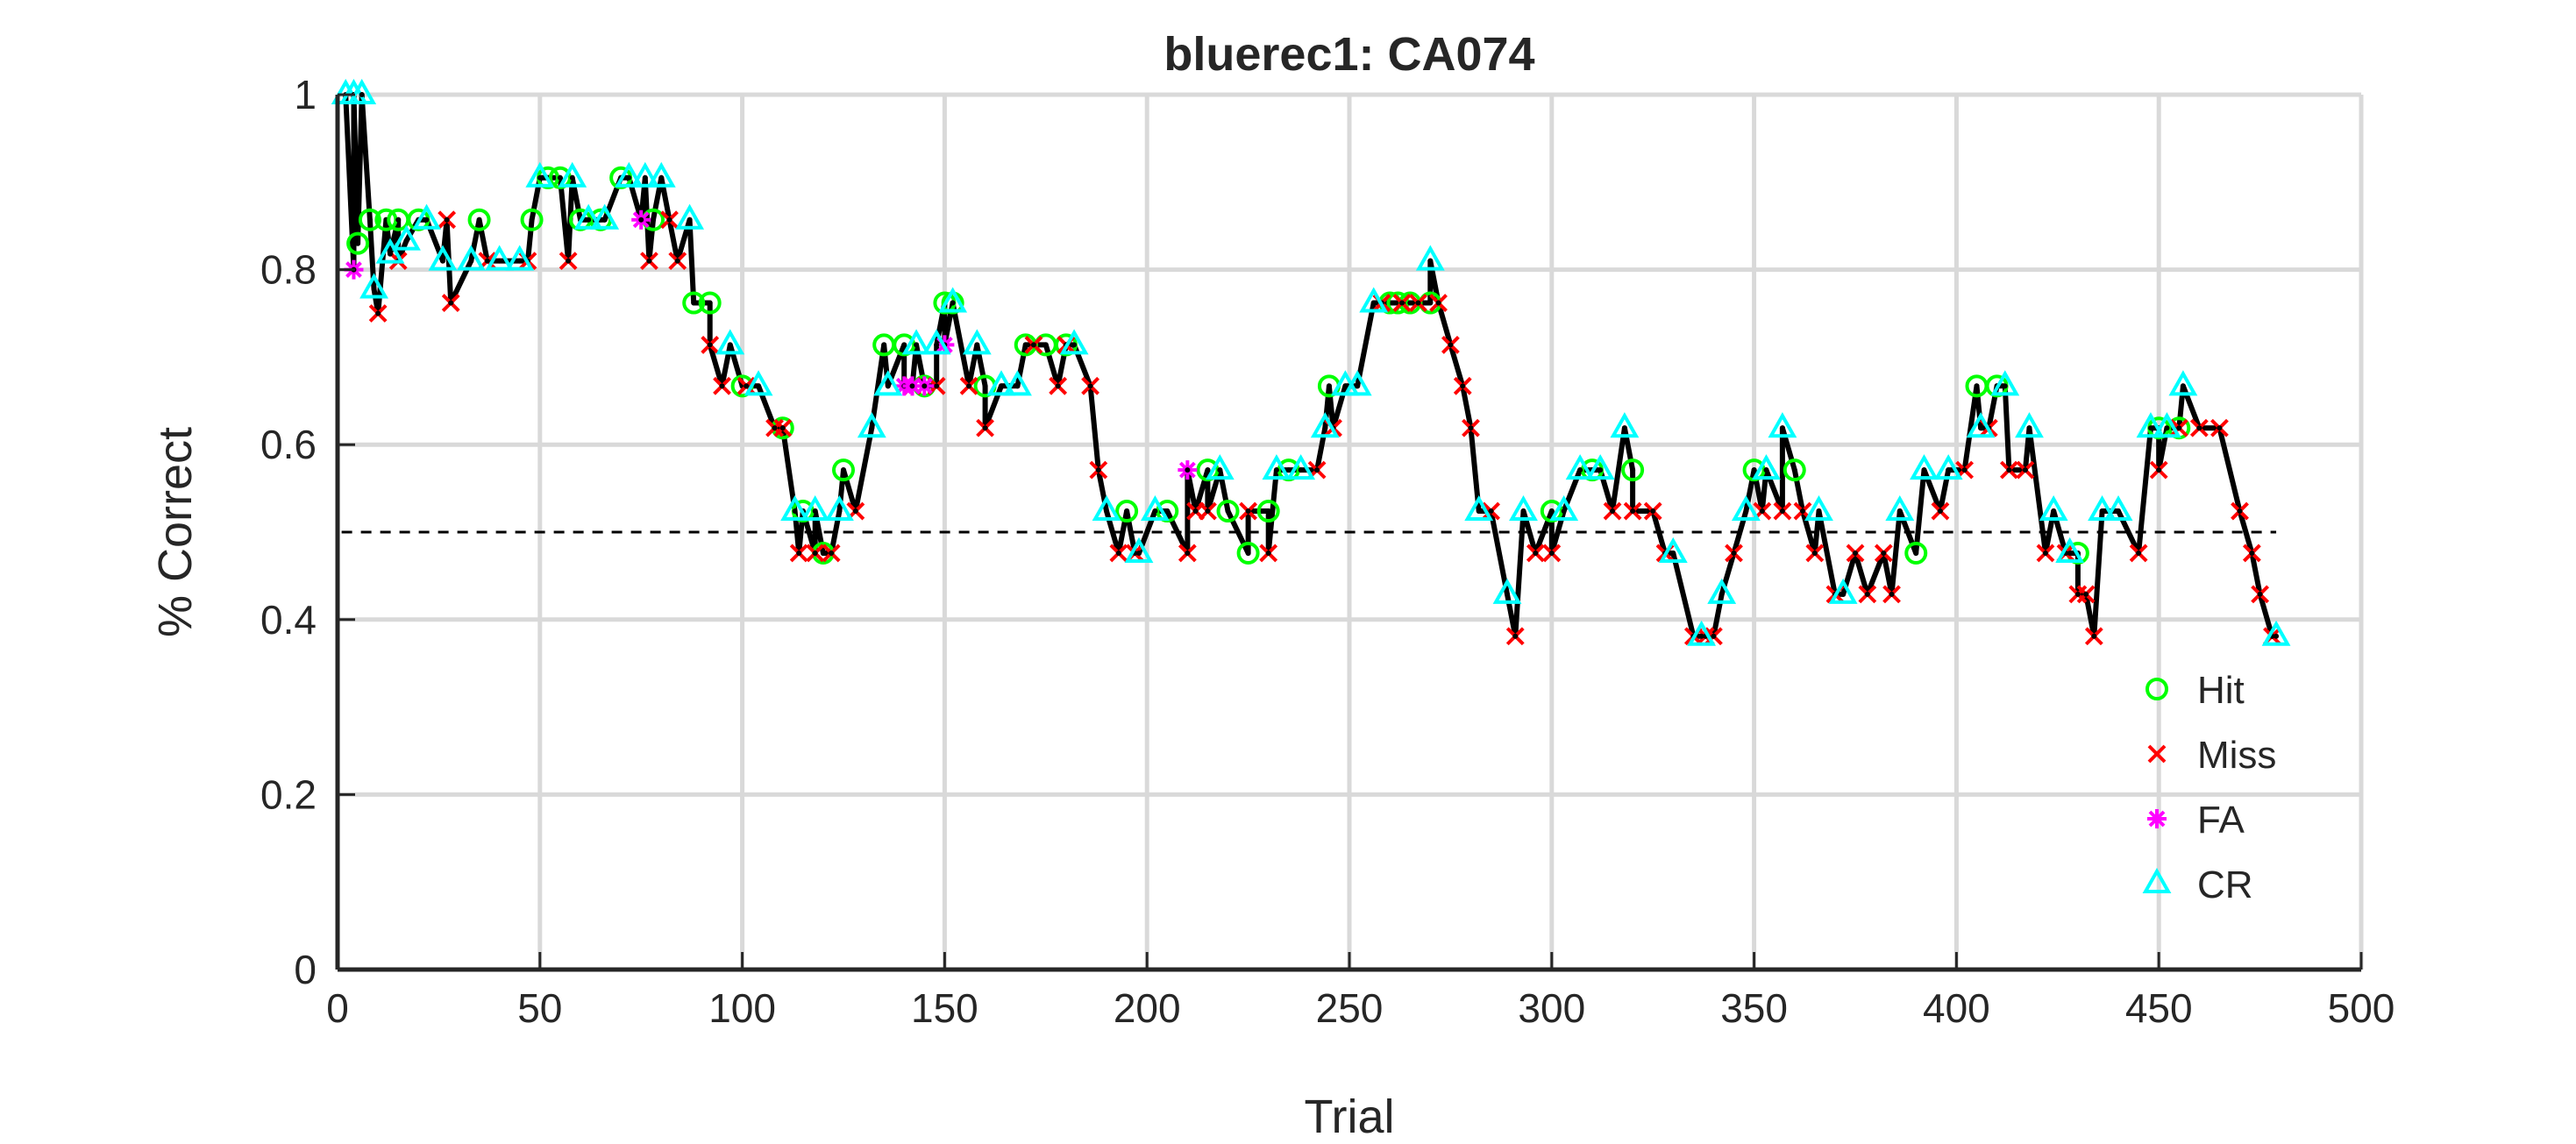  Describe the element at coordinates (2159, 1008) in the screenshot. I see `x-tick-label: 450` at that location.